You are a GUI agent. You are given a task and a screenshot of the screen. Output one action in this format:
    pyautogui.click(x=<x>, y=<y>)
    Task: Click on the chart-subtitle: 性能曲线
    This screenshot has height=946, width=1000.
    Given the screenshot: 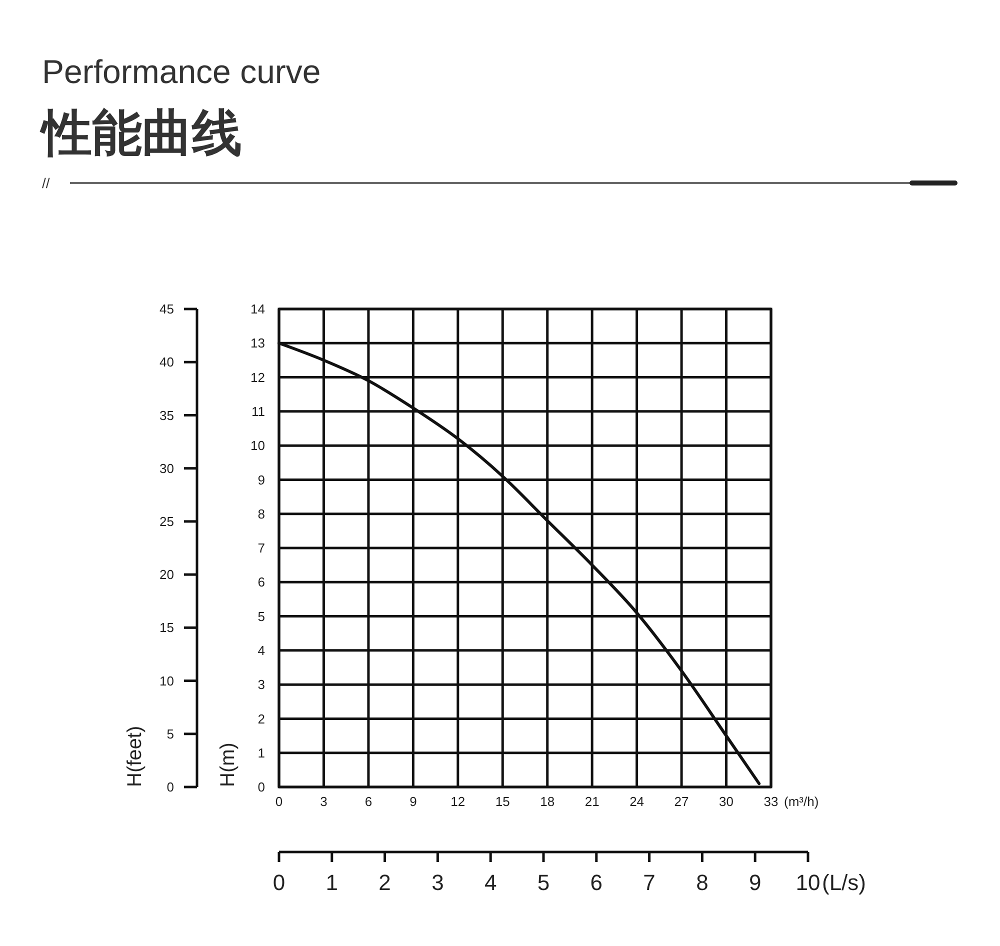 What is the action you would take?
    pyautogui.click(x=140, y=133)
    